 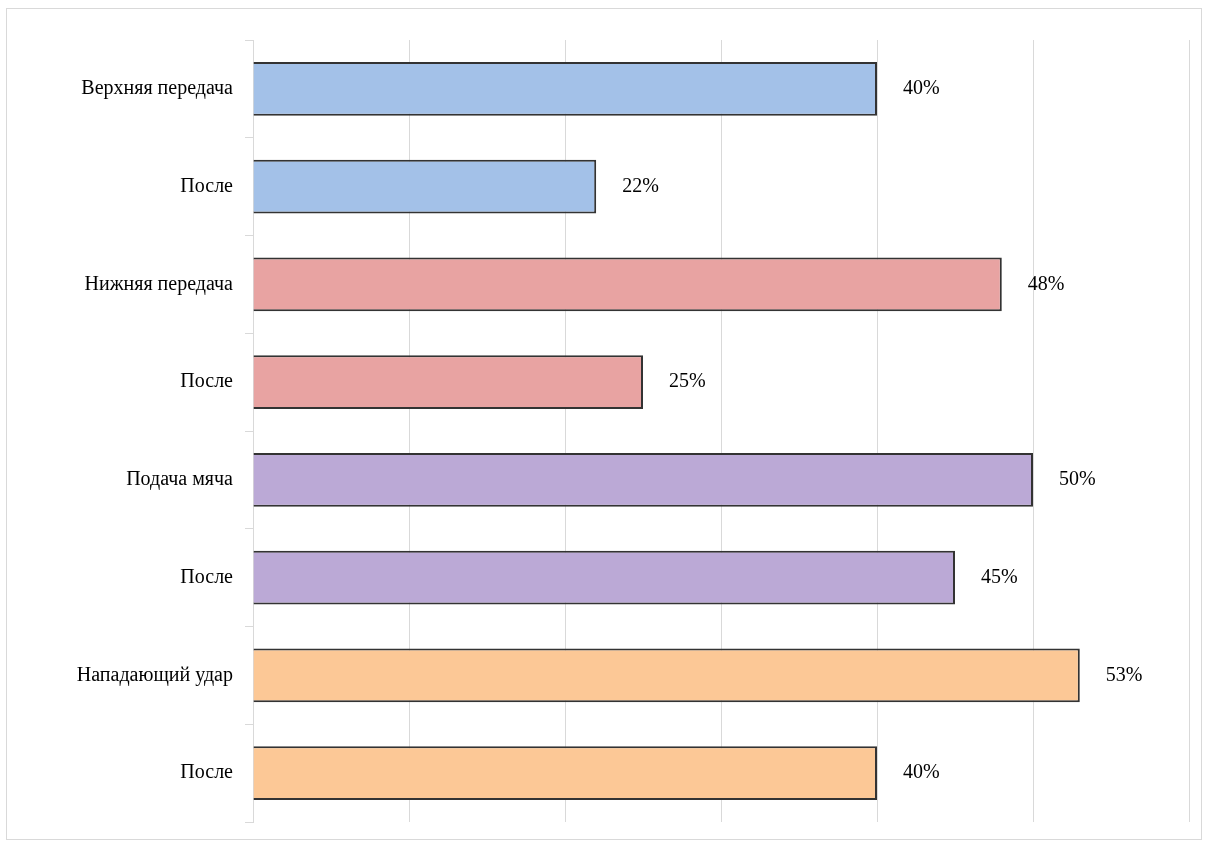 What do you see at coordinates (999, 575) in the screenshot?
I see `data-label: 45%` at bounding box center [999, 575].